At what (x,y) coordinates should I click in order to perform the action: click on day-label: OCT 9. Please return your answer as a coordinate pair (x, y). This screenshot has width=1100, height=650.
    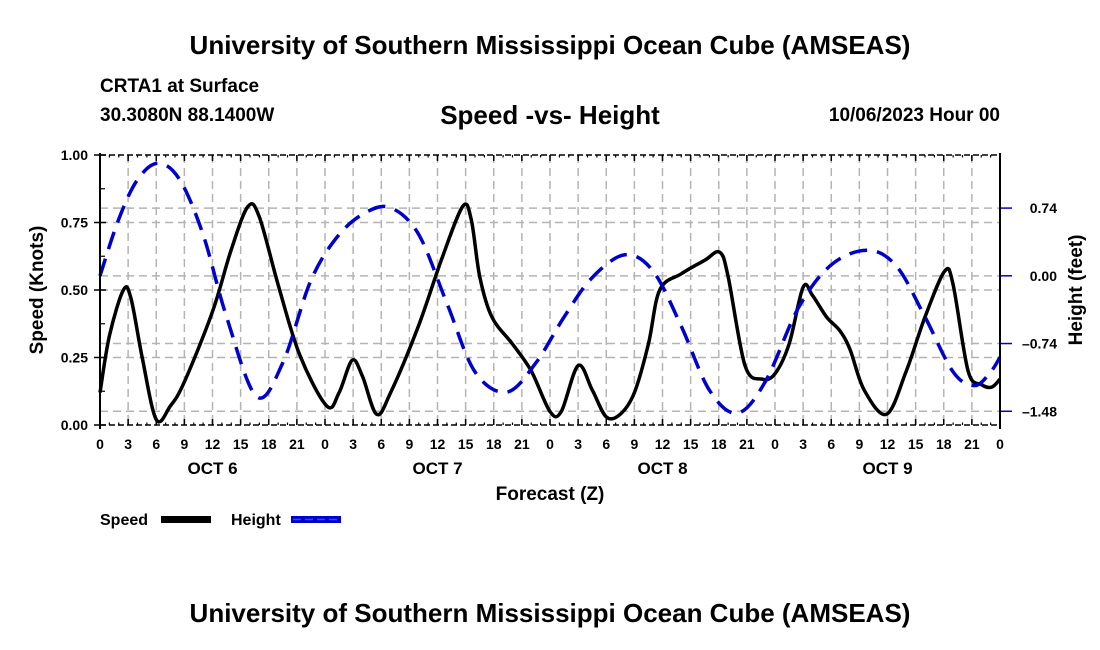
    Looking at the image, I should click on (887, 468).